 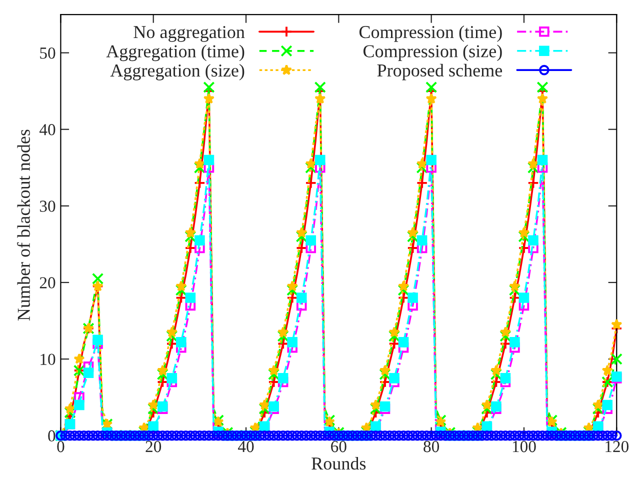 I want to click on legend-label: Proposed scheme, so click(x=439, y=72).